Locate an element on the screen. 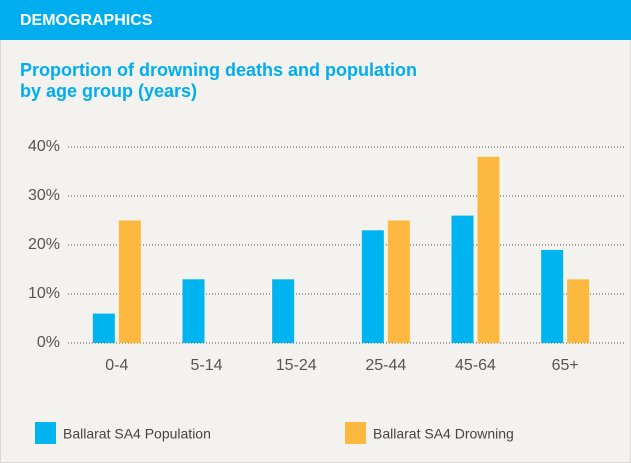 The width and height of the screenshot is (631, 463). header-title: DEMOGRAPHICS is located at coordinates (86, 20).